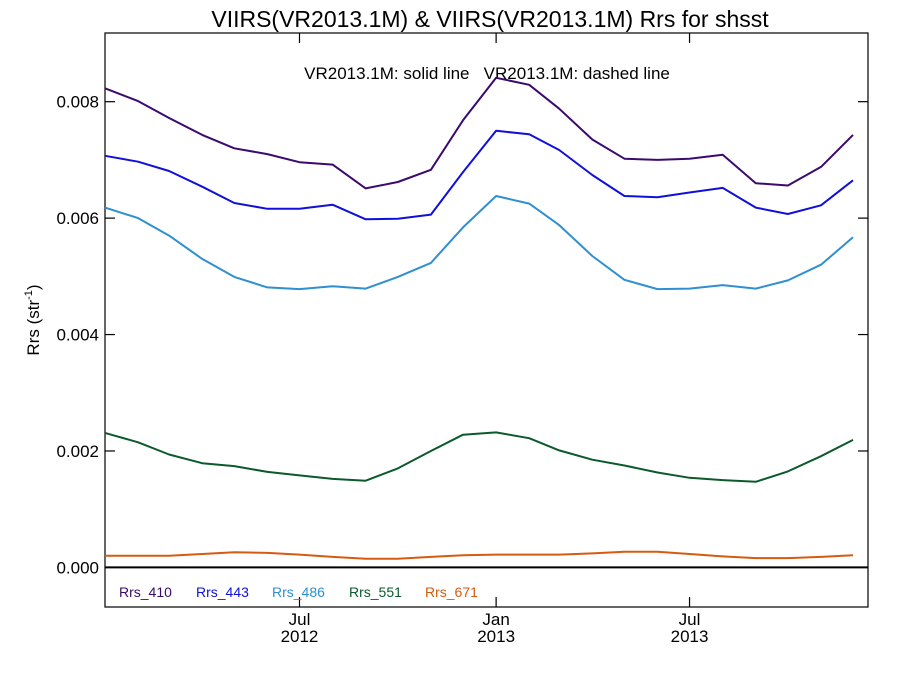 The height and width of the screenshot is (675, 900). Describe the element at coordinates (29, 295) in the screenshot. I see `y-axis-label-superscript: -1` at that location.